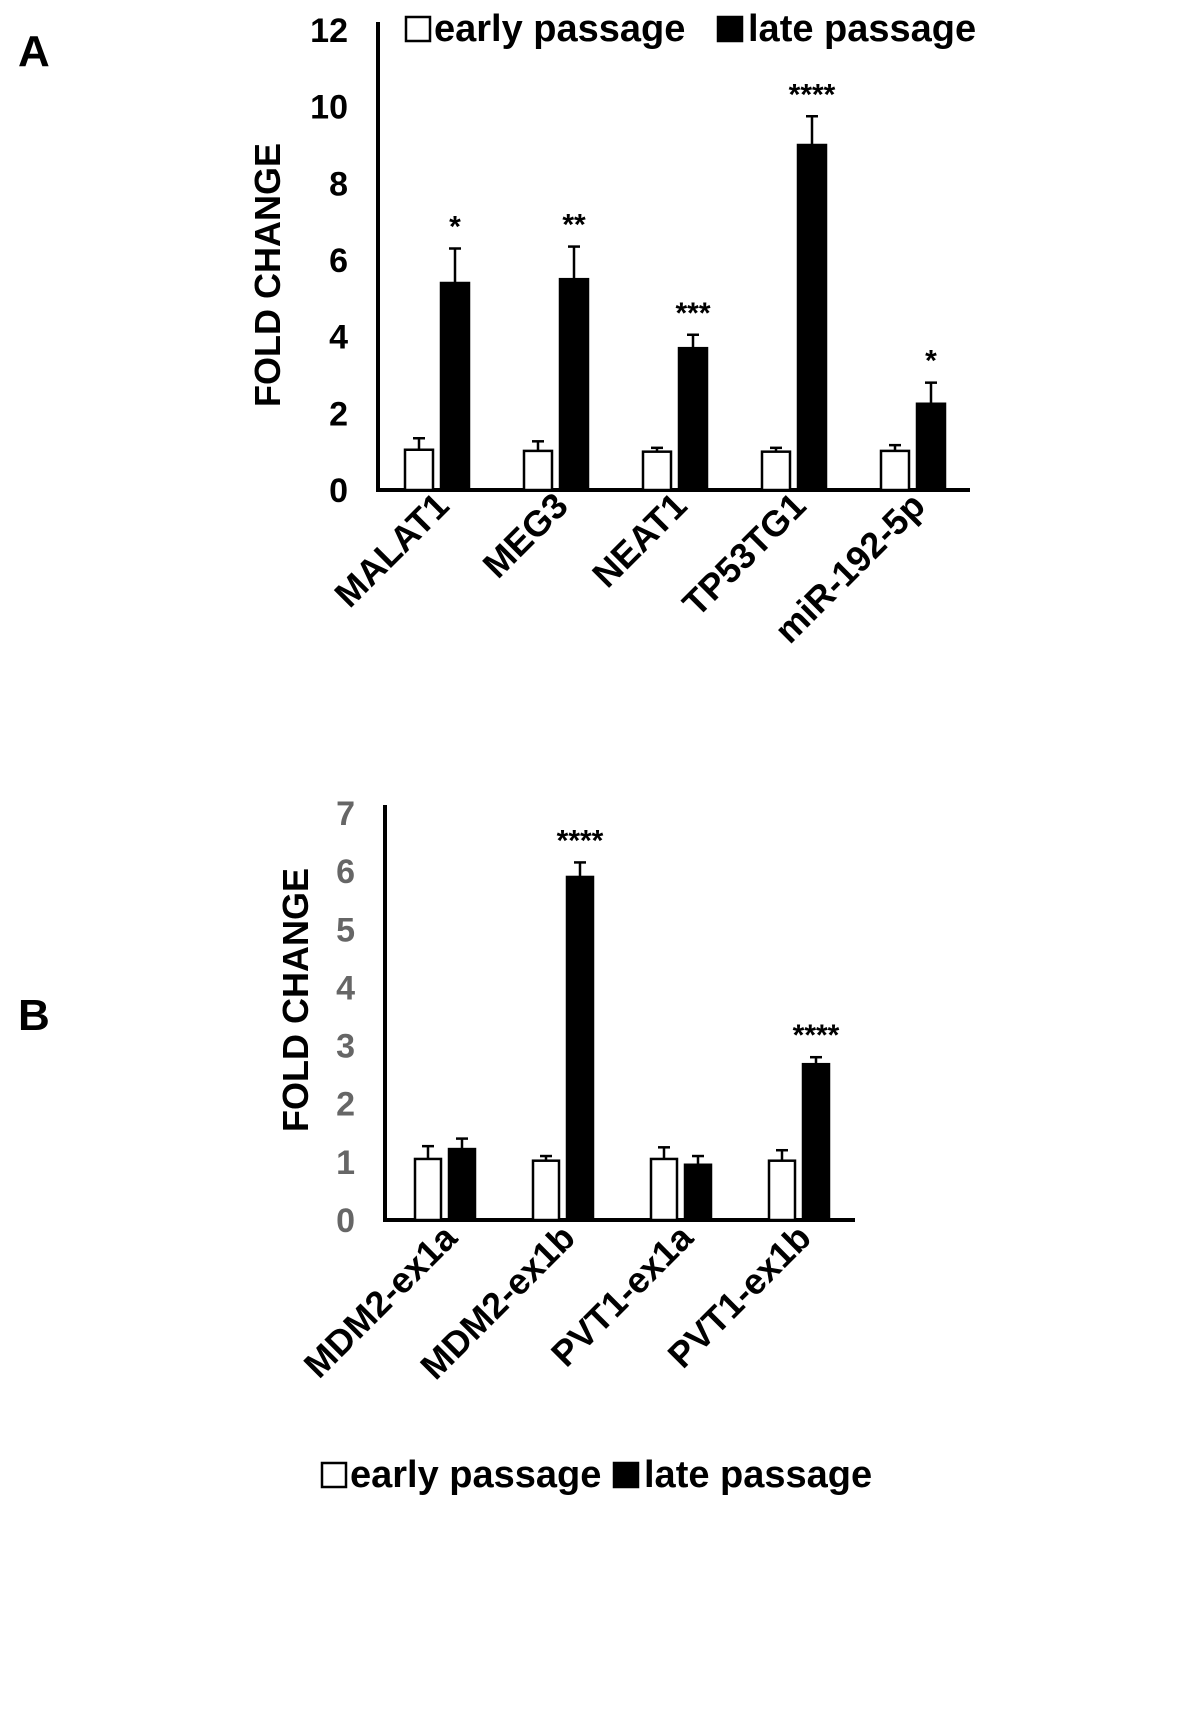  I want to click on bar-late-meg3, so click(574, 384).